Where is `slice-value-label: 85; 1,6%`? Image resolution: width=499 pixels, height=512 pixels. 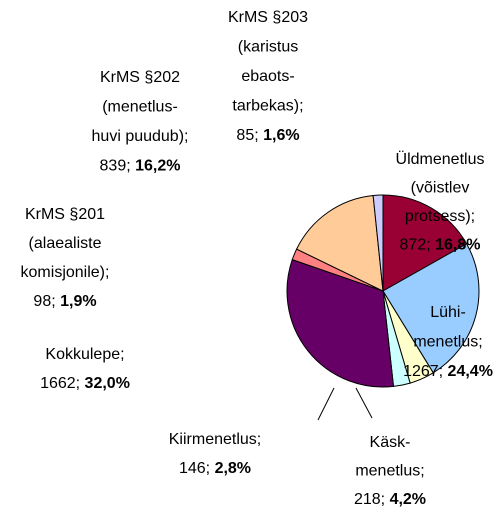
slice-value-label: 85; 1,6% is located at coordinates (267, 135).